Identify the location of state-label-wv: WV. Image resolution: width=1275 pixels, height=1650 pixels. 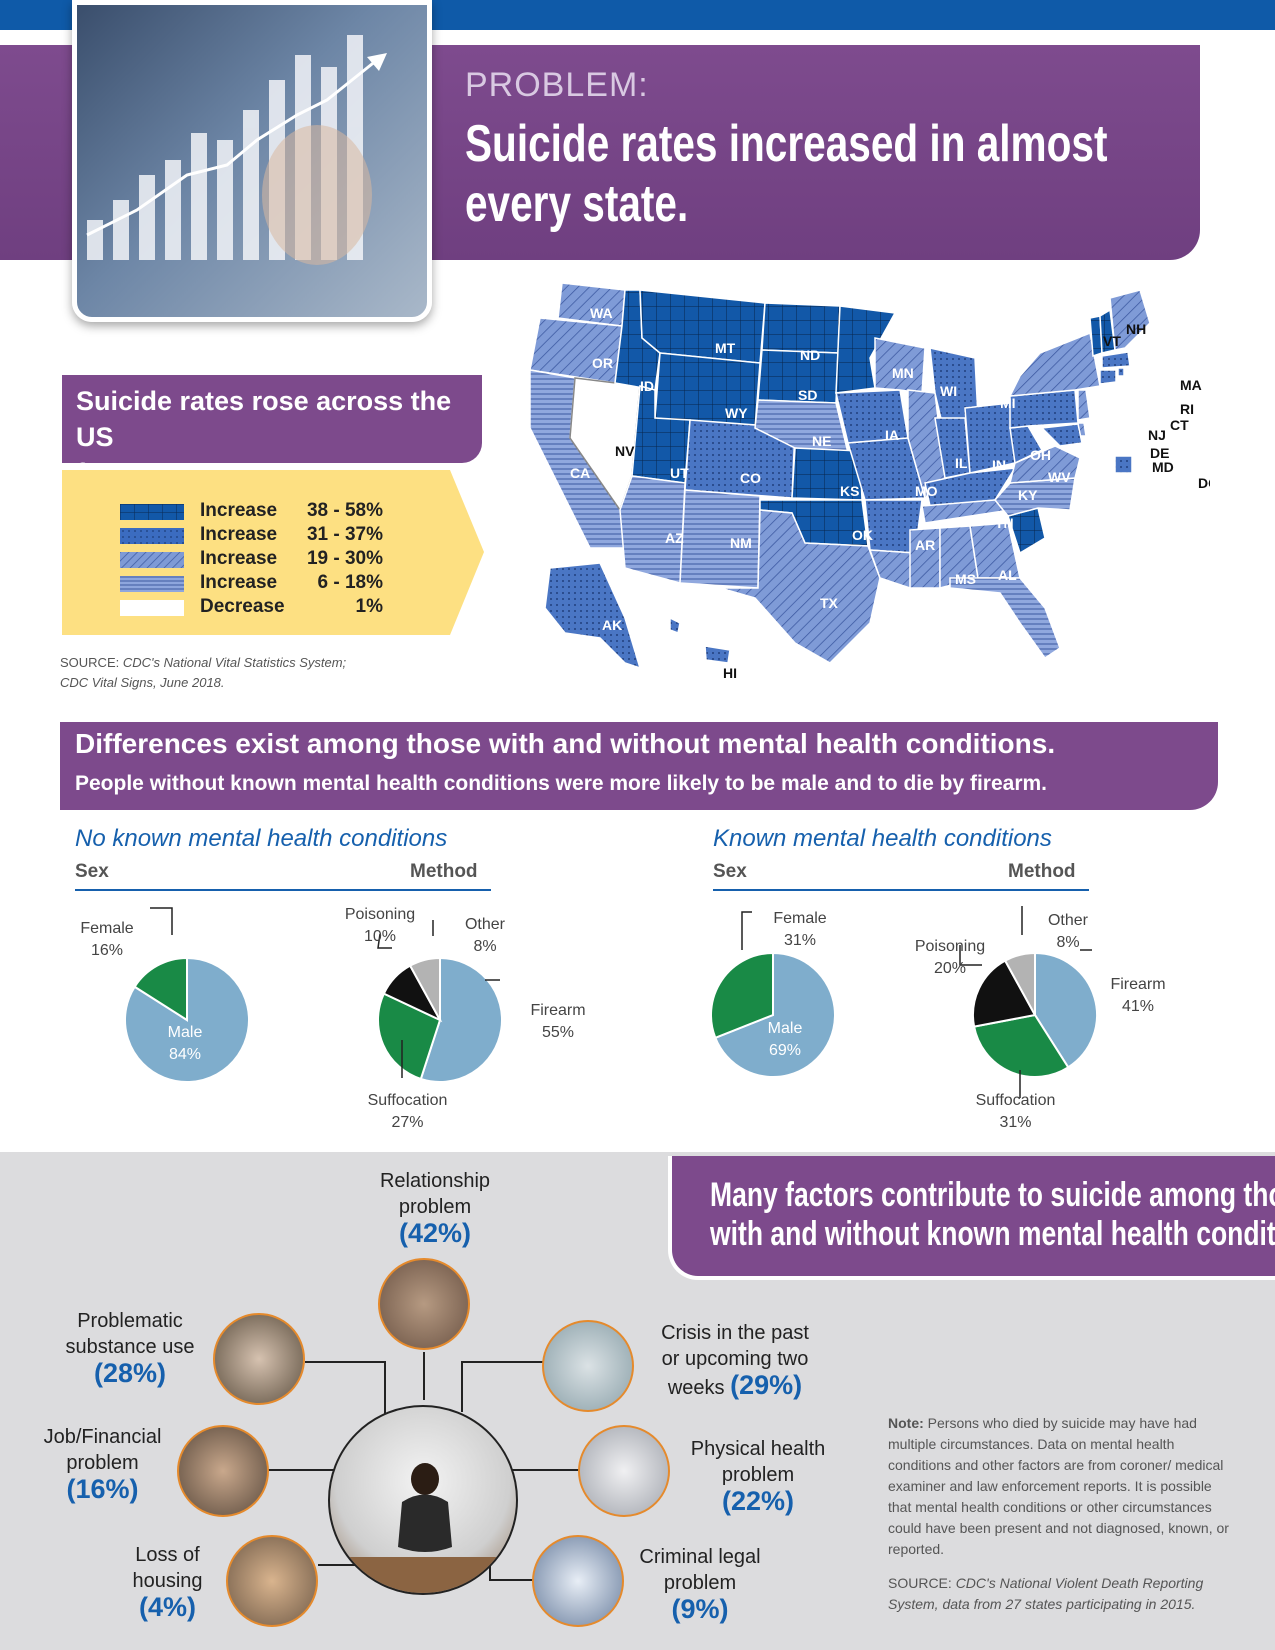
(1059, 477).